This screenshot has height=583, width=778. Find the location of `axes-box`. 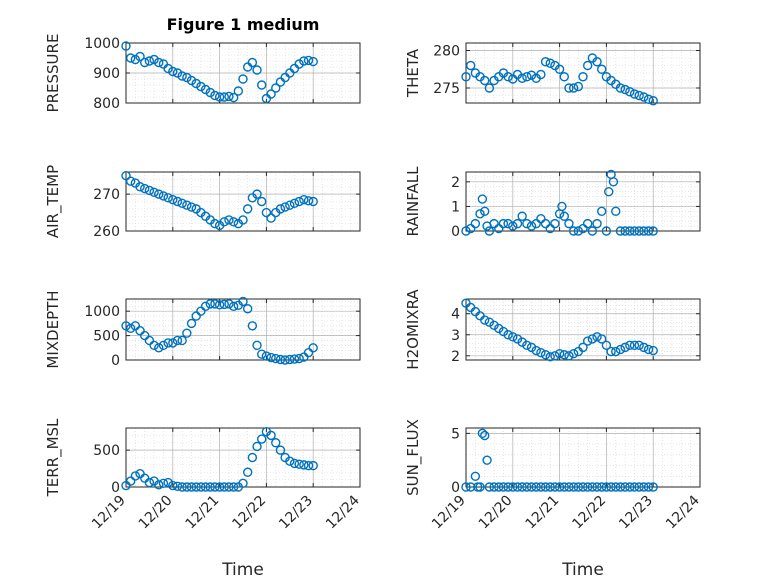

axes-box is located at coordinates (583, 457).